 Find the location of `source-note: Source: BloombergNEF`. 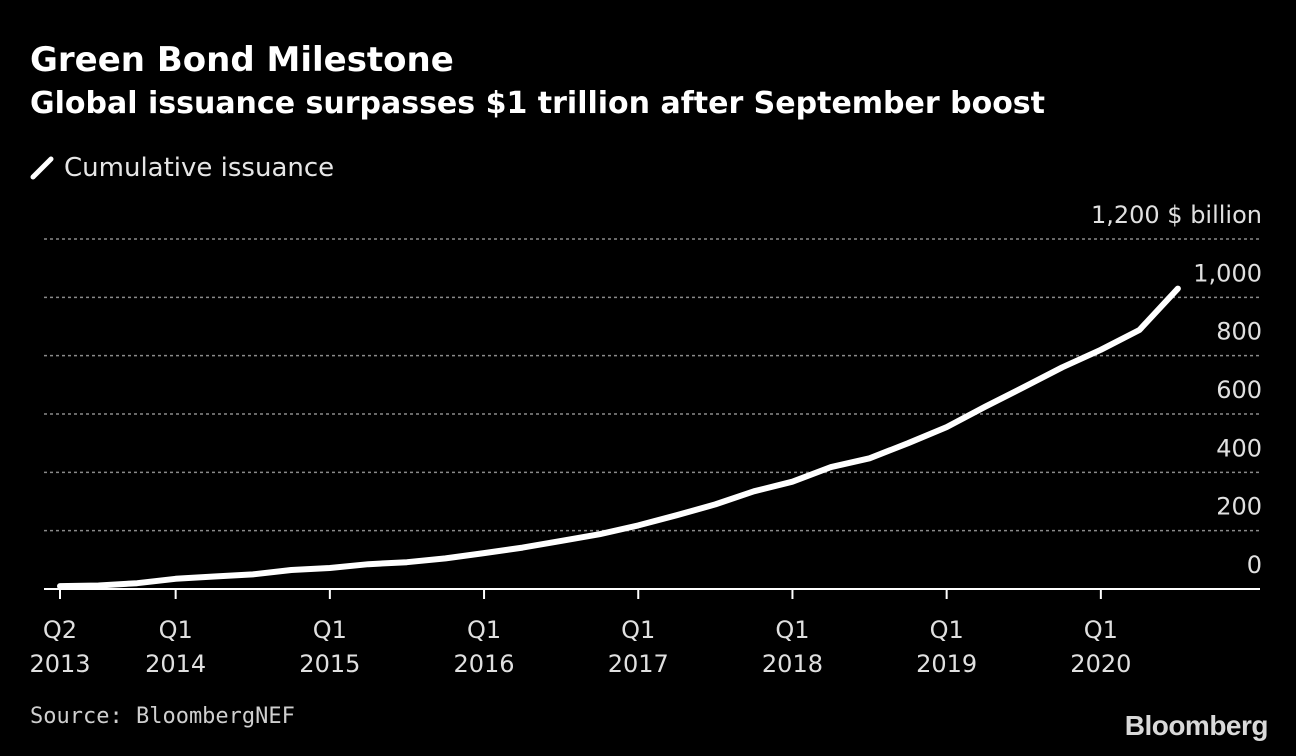

source-note: Source: BloombergNEF is located at coordinates (162, 716).